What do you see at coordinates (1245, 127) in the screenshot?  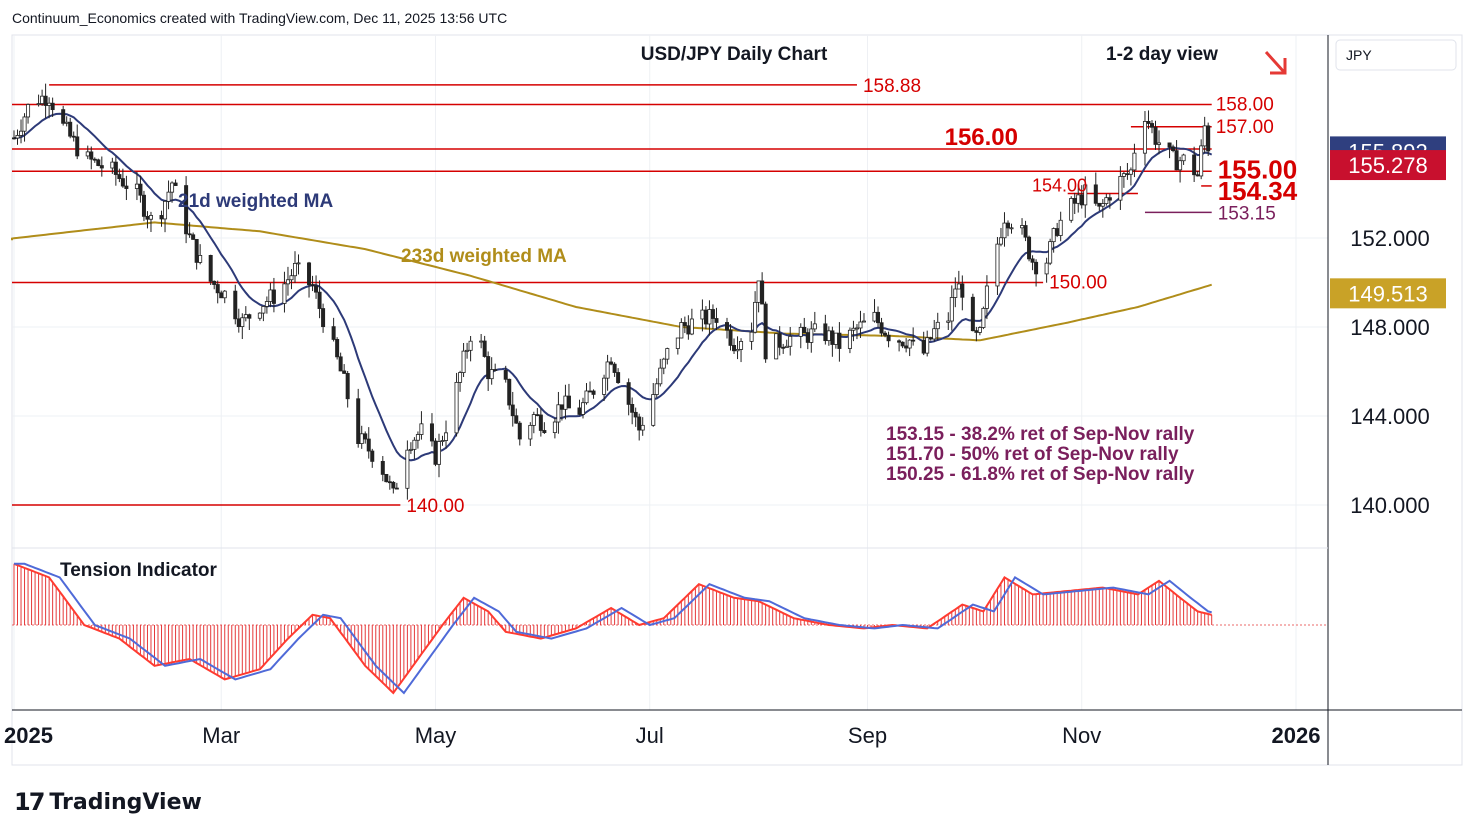 I see `level-label: 157.00` at bounding box center [1245, 127].